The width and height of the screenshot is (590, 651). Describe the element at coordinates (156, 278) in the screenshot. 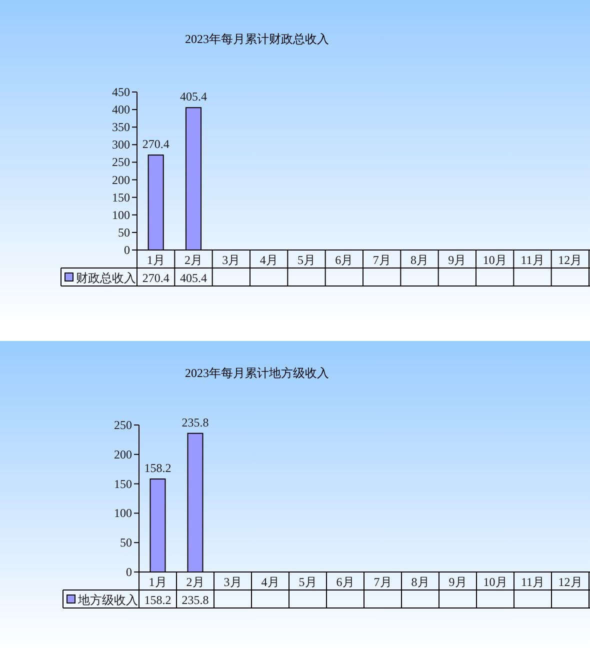

I see `data-label: 270.4` at that location.